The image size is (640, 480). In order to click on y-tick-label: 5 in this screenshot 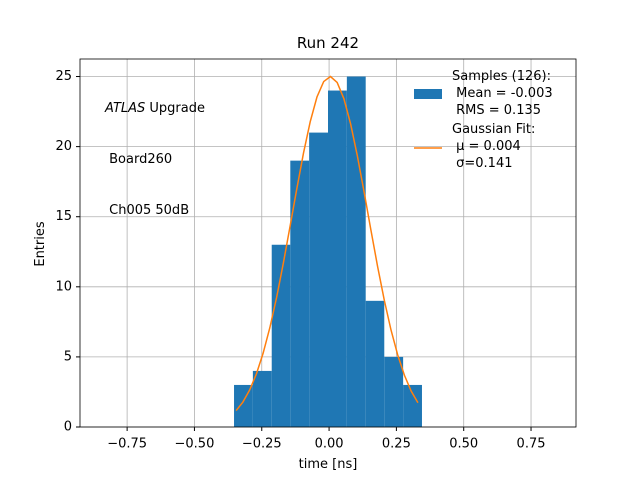, I will do `click(68, 356)`.